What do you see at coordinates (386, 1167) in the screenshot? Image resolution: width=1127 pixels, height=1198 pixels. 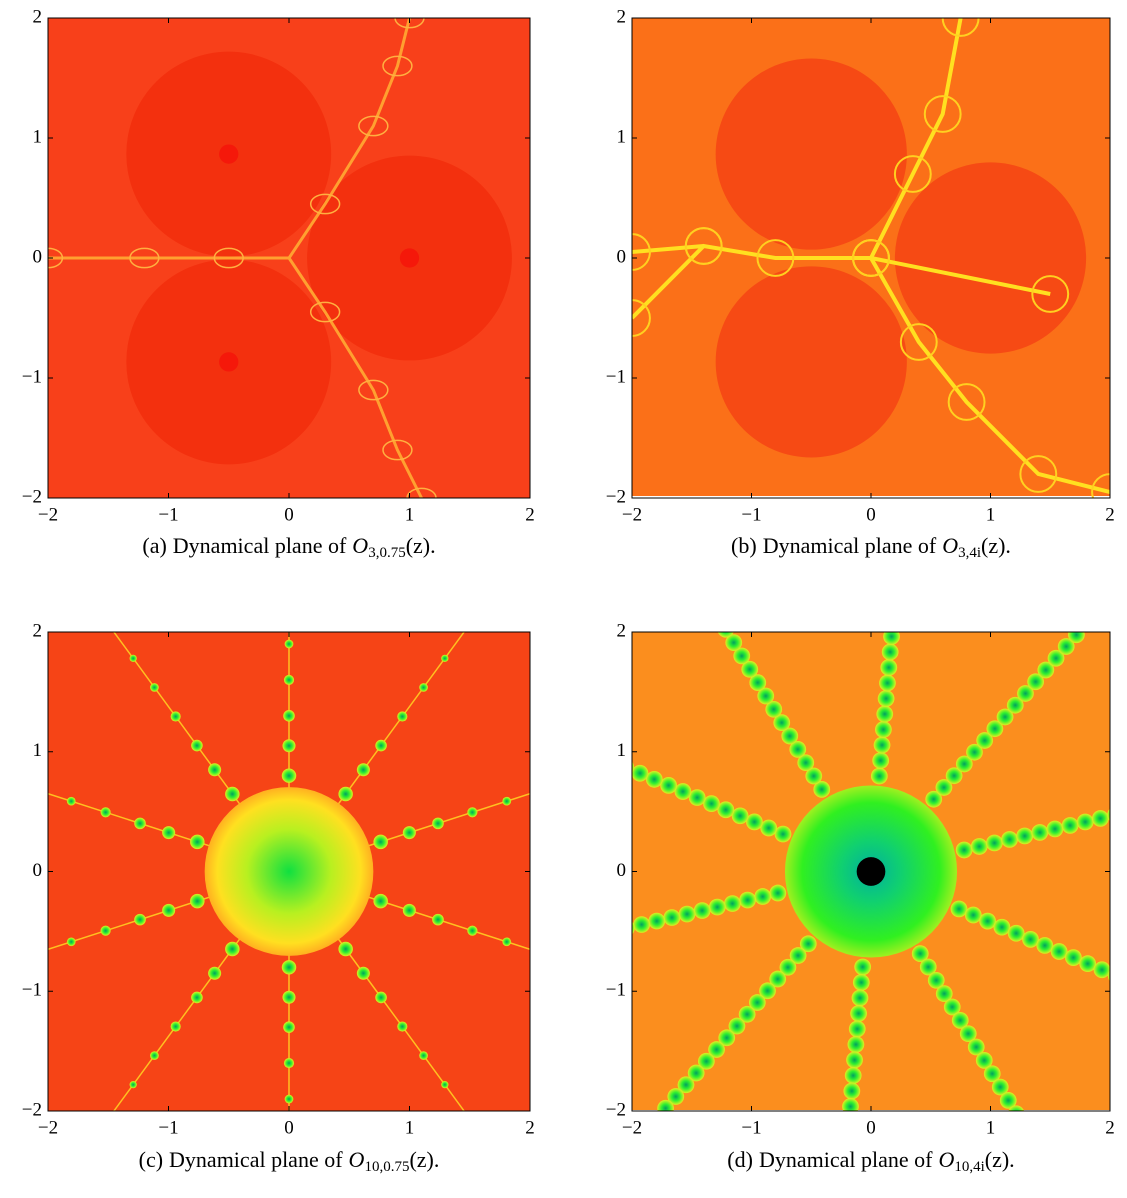 I see `caption-subscript: 10,0.75` at bounding box center [386, 1167].